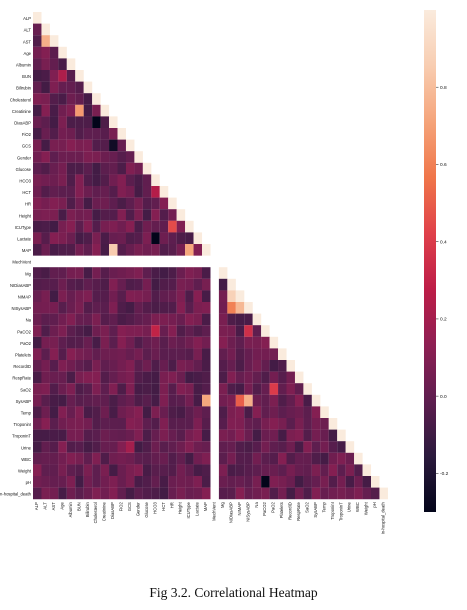 Image resolution: width=467 pixels, height=610 pixels. Describe the element at coordinates (443, 397) in the screenshot. I see `colorbar-tick-label: 0.0` at that location.